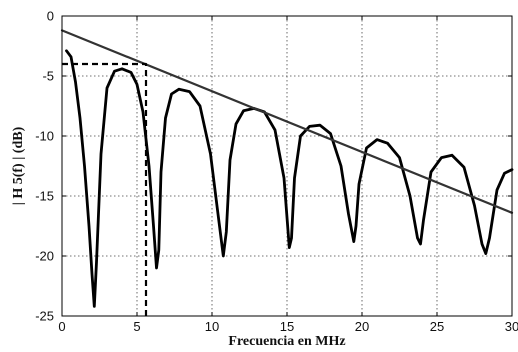 The image size is (518, 352). I want to click on y-tick-label: -10, so click(44, 136).